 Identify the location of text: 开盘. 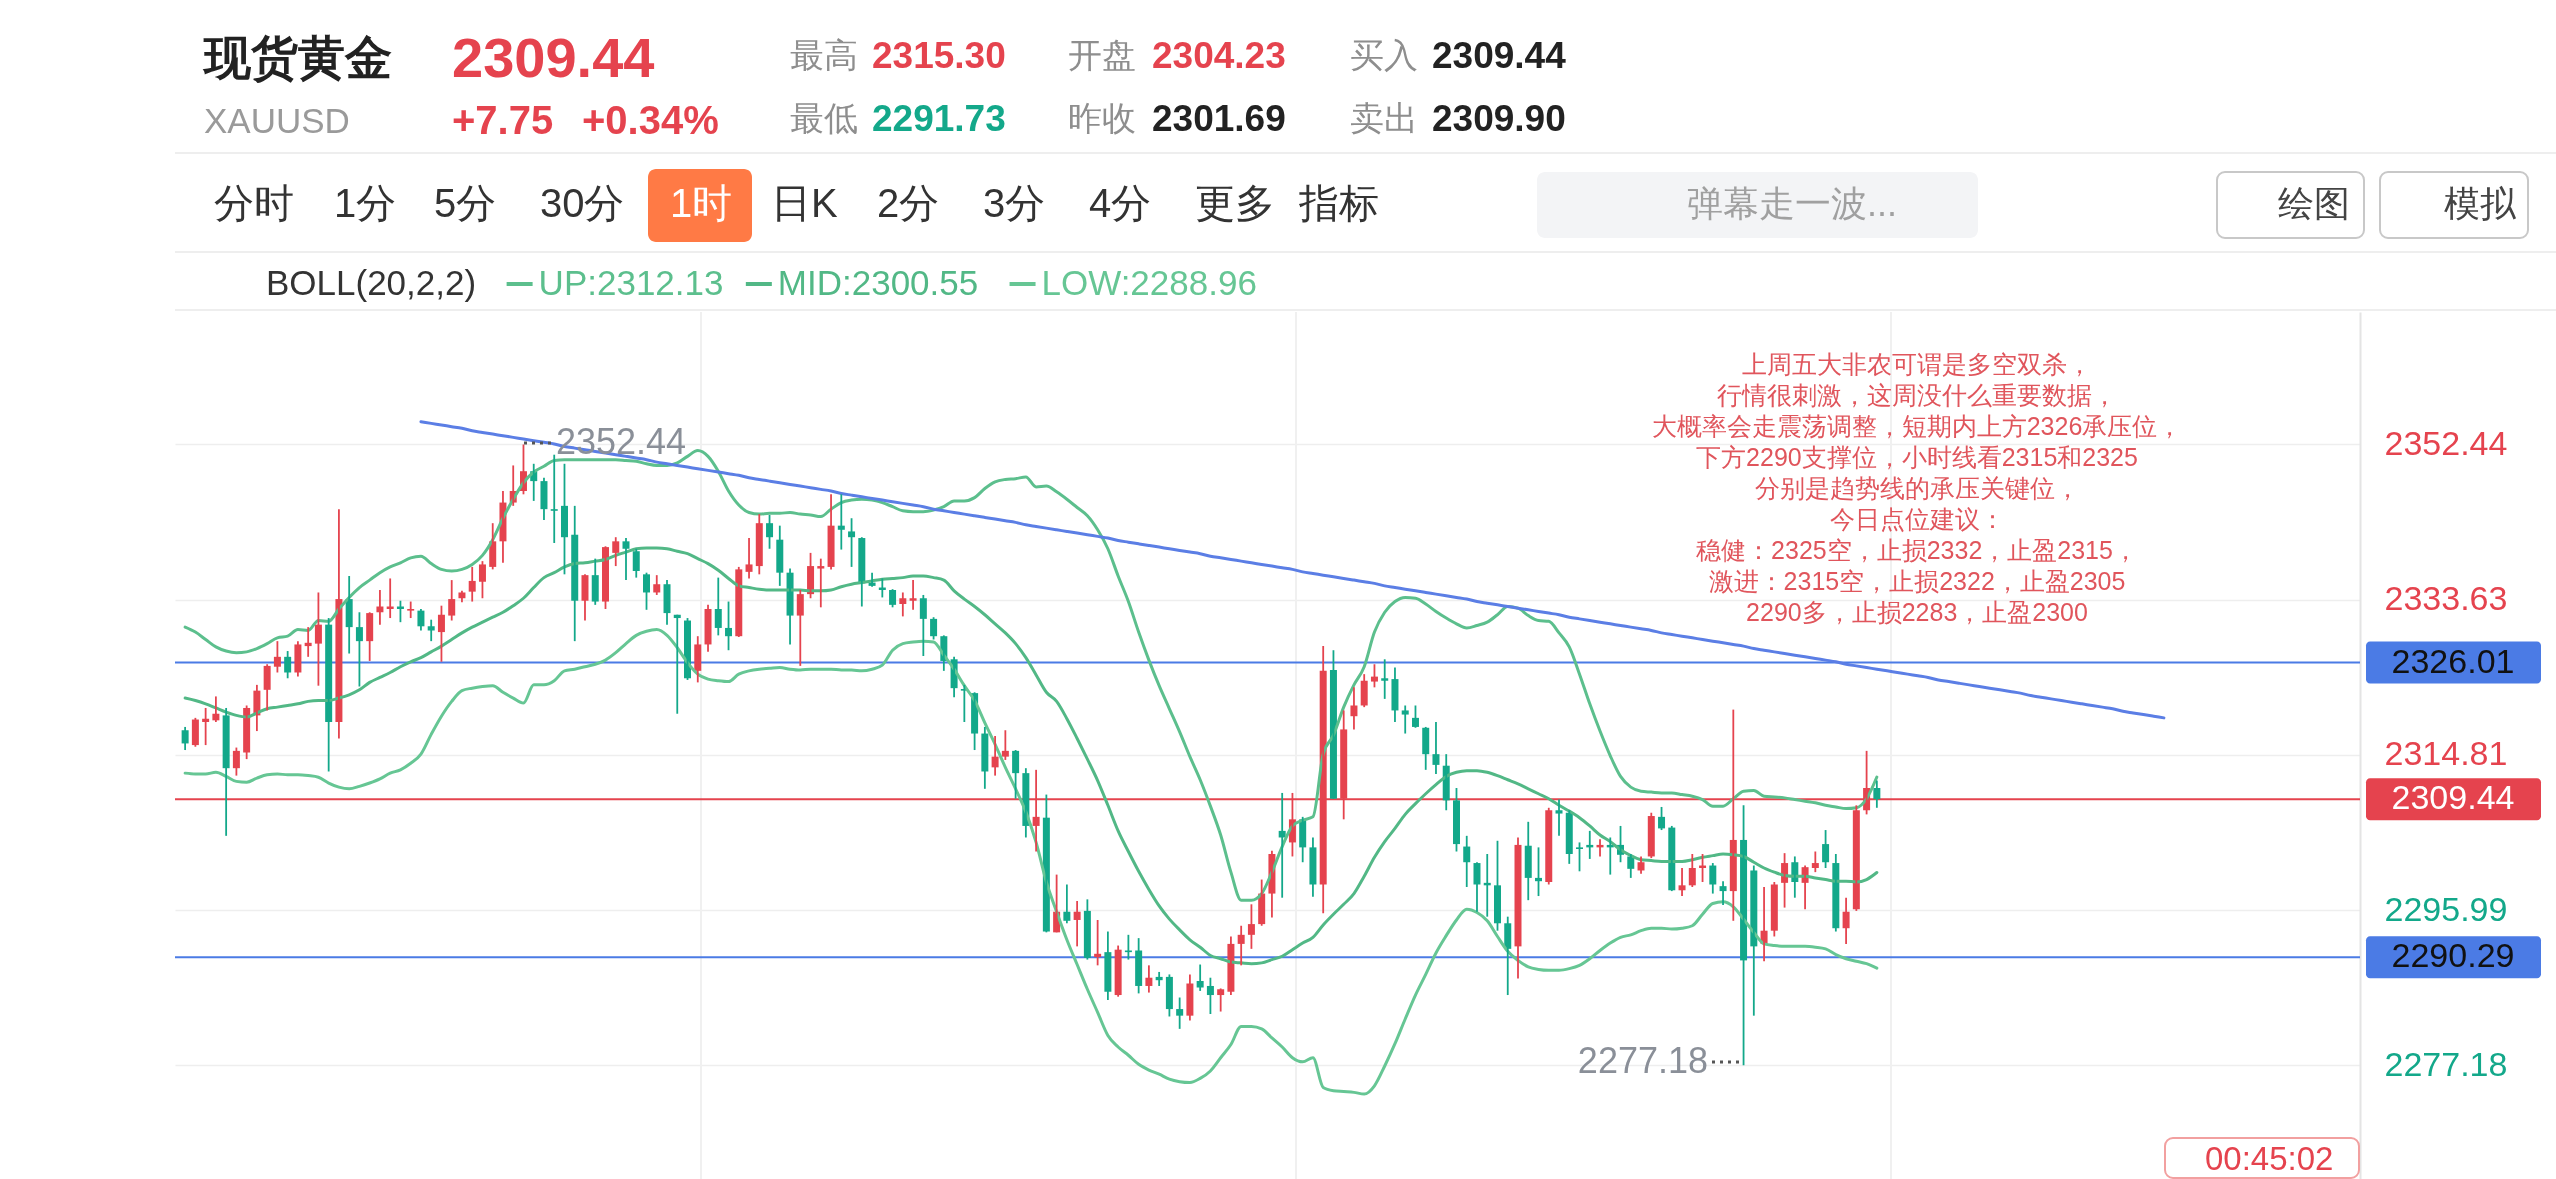
(1102, 55).